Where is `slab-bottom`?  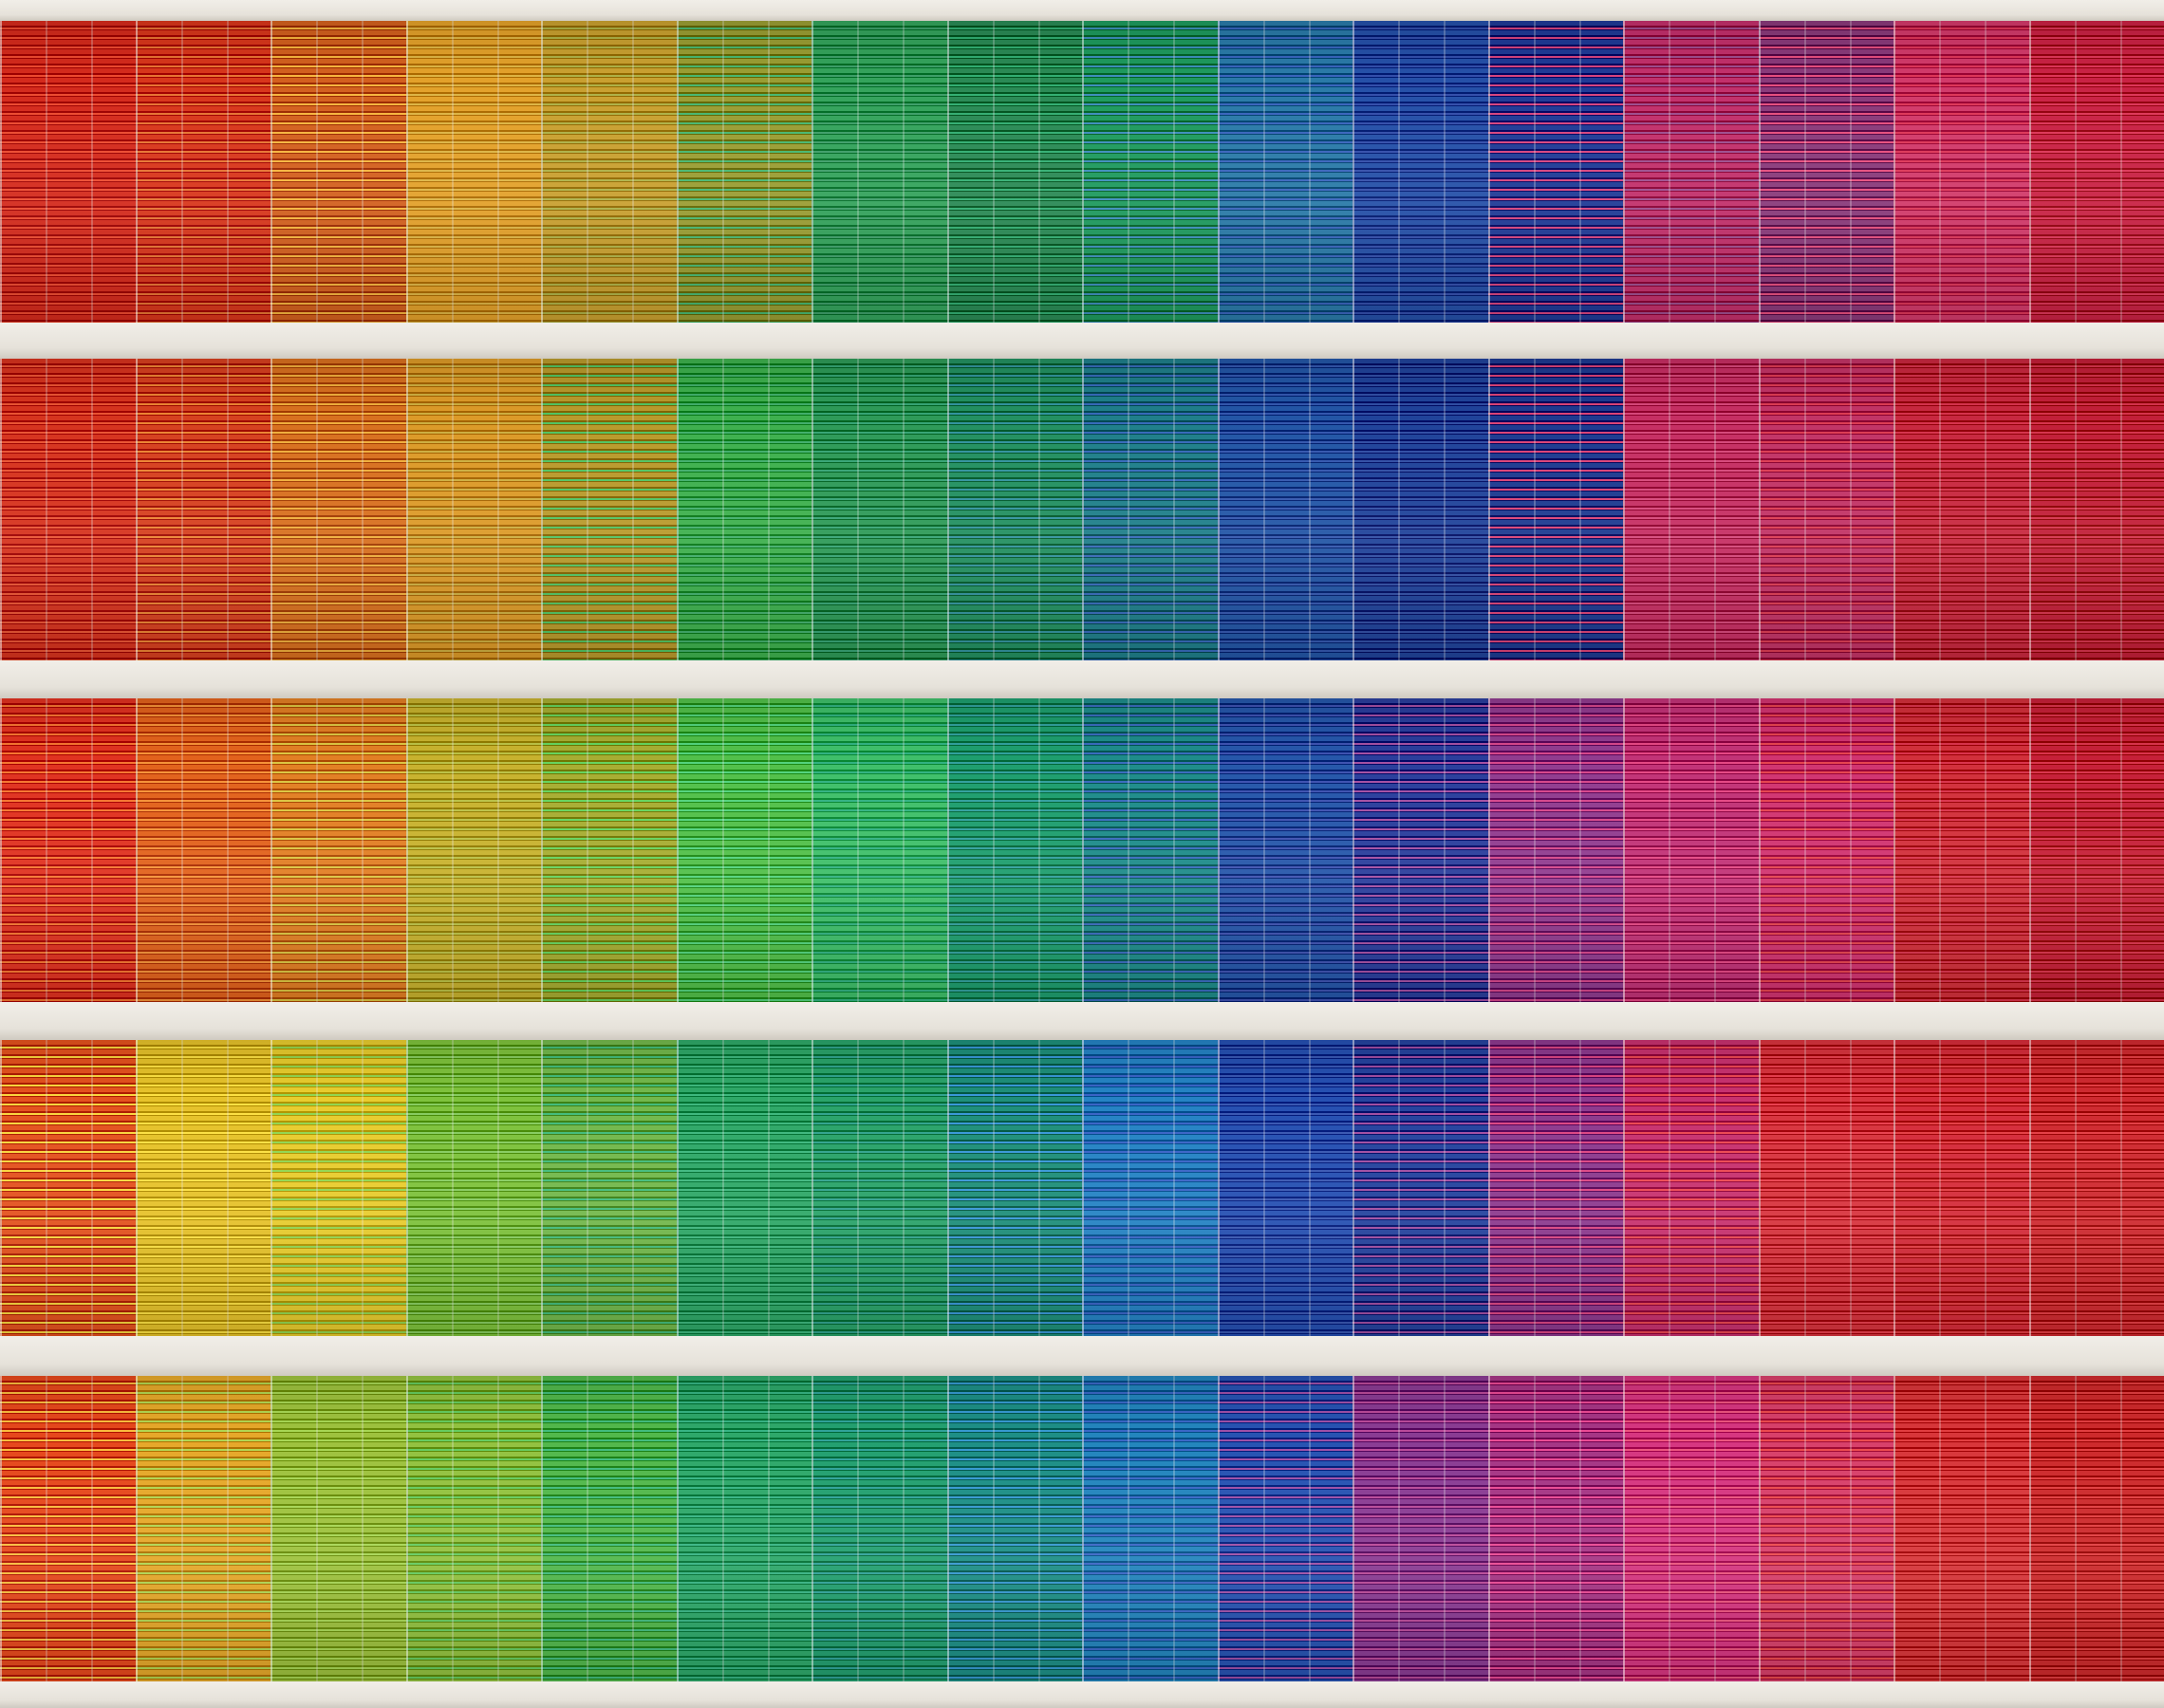 slab-bottom is located at coordinates (1082, 1695).